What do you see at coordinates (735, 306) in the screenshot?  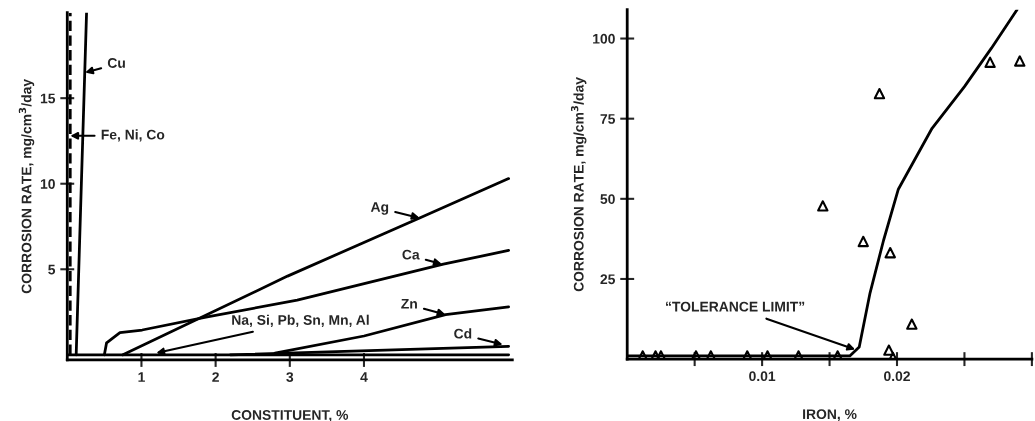 I see `annotation: “TOLERANCE LIMIT”` at bounding box center [735, 306].